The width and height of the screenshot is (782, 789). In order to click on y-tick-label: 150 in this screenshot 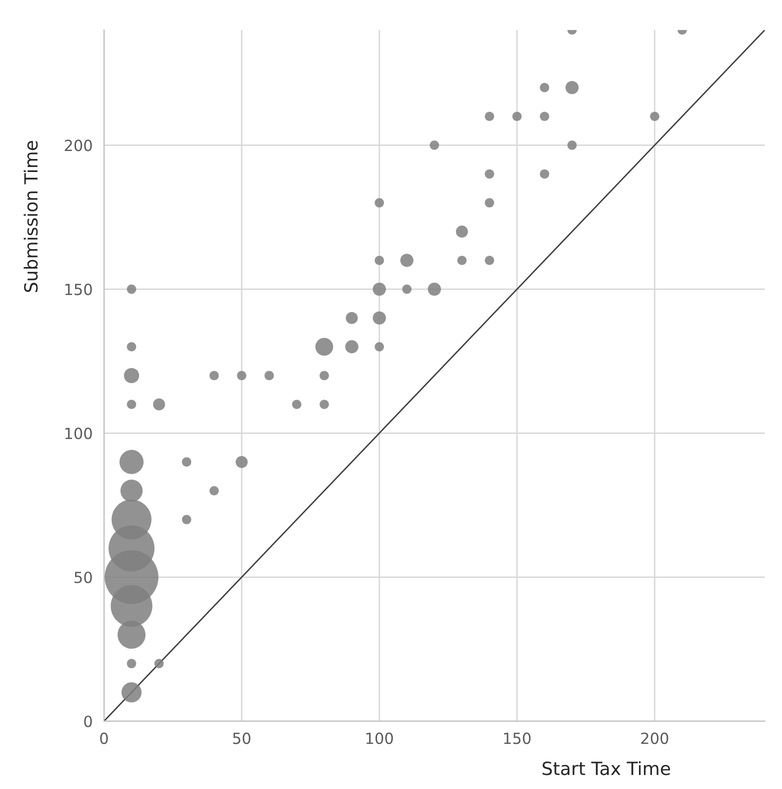, I will do `click(78, 290)`.